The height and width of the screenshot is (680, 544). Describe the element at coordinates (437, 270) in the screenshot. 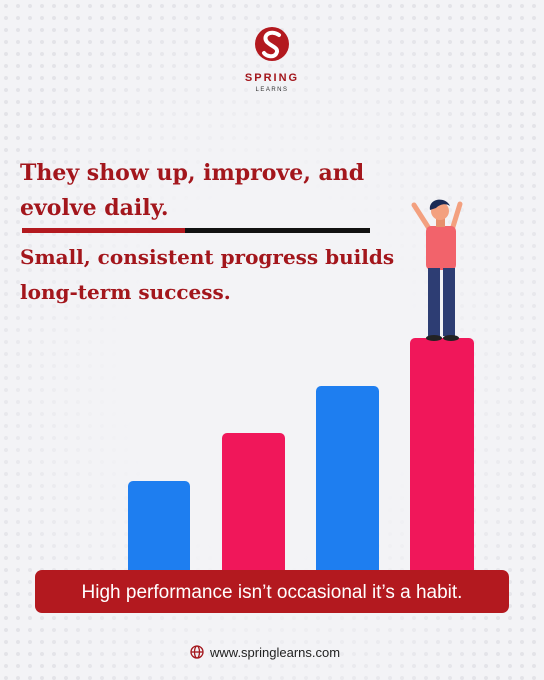

I see `person-illustration` at that location.